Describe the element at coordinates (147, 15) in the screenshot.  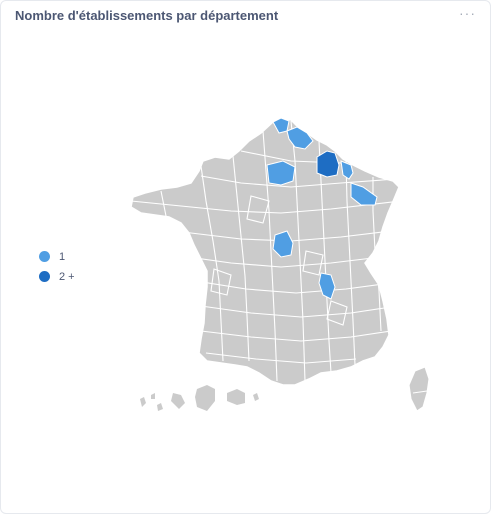
I see `card-title: Nombre d'établissements par département` at that location.